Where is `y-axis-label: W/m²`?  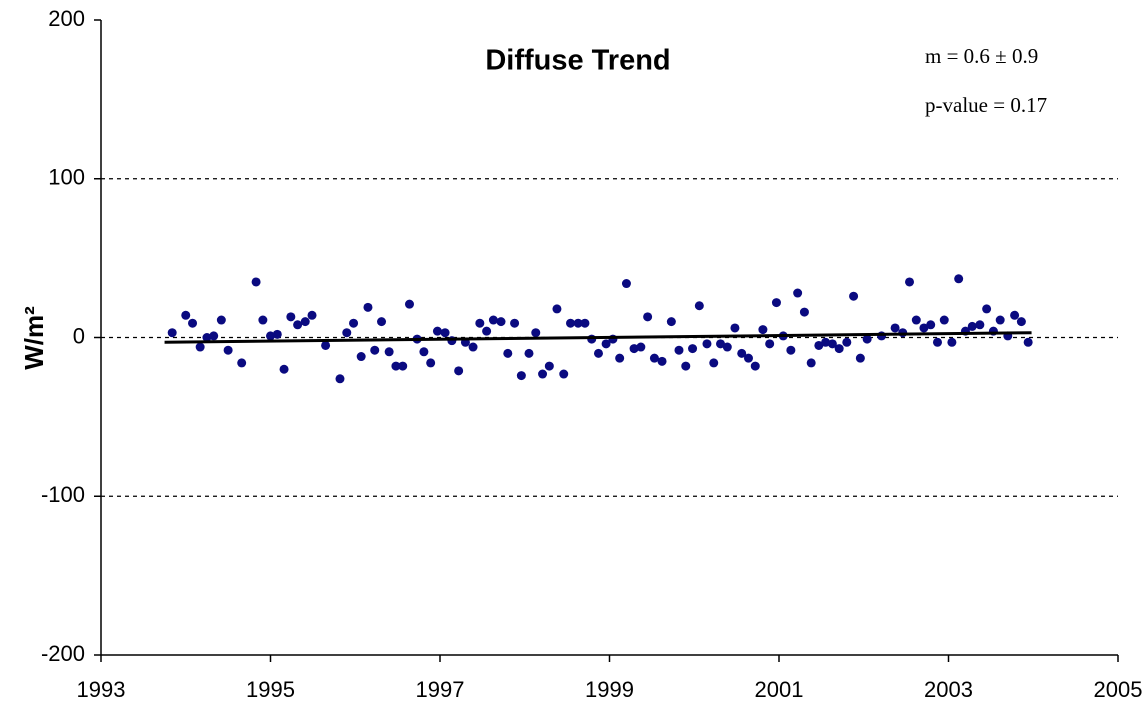
y-axis-label: W/m² is located at coordinates (34, 338).